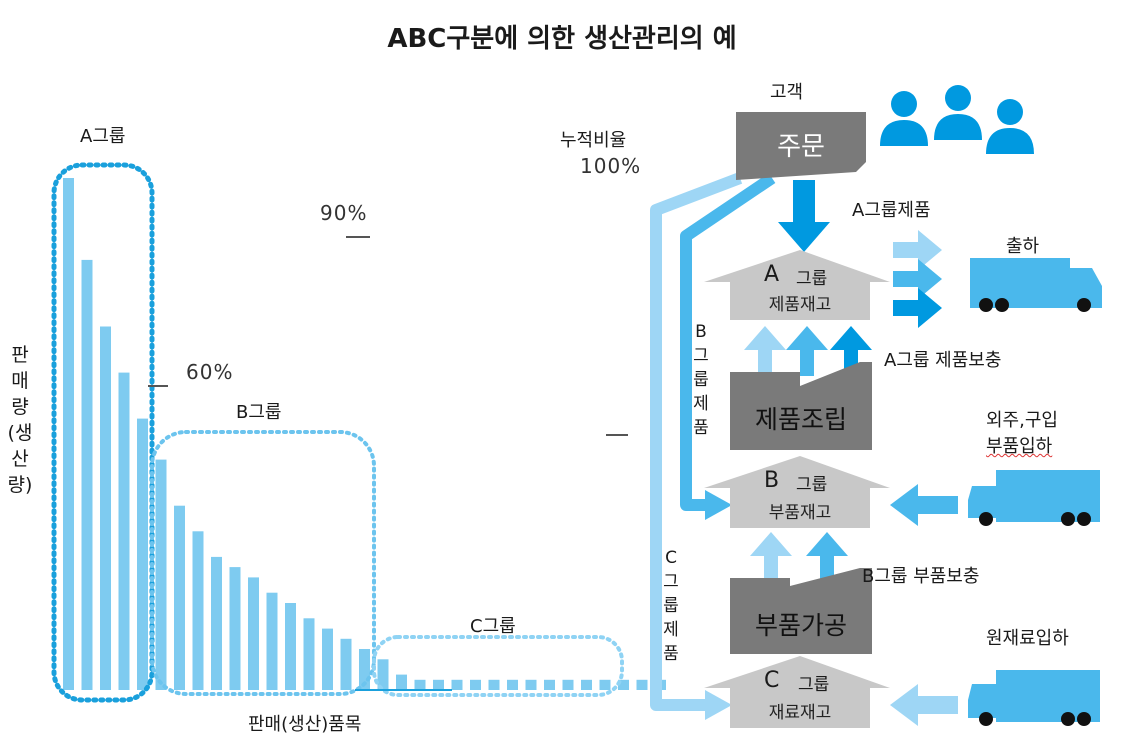 The image size is (1124, 745). I want to click on b-flow-vertical-label: B그룹제품, so click(701, 380).